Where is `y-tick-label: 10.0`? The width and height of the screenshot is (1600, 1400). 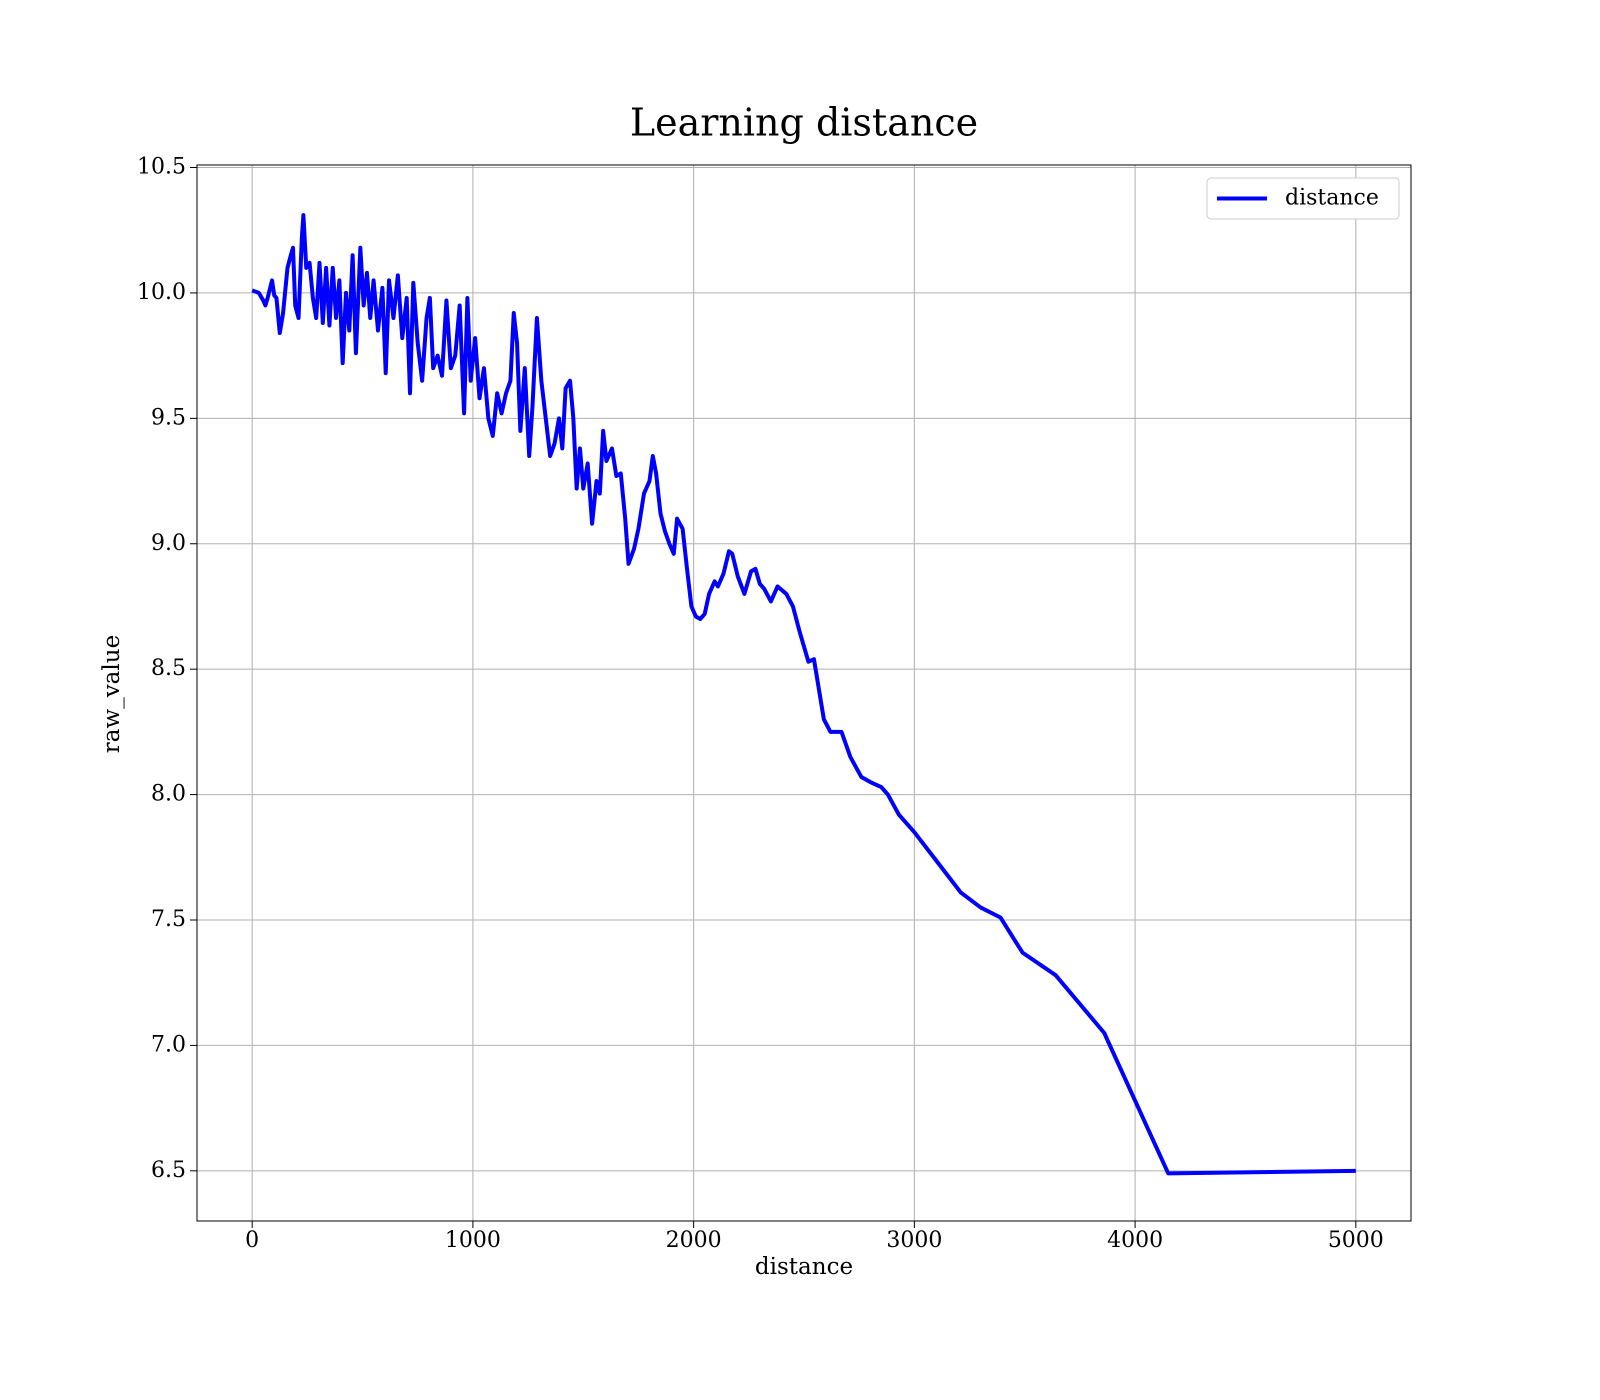
y-tick-label: 10.0 is located at coordinates (161, 292).